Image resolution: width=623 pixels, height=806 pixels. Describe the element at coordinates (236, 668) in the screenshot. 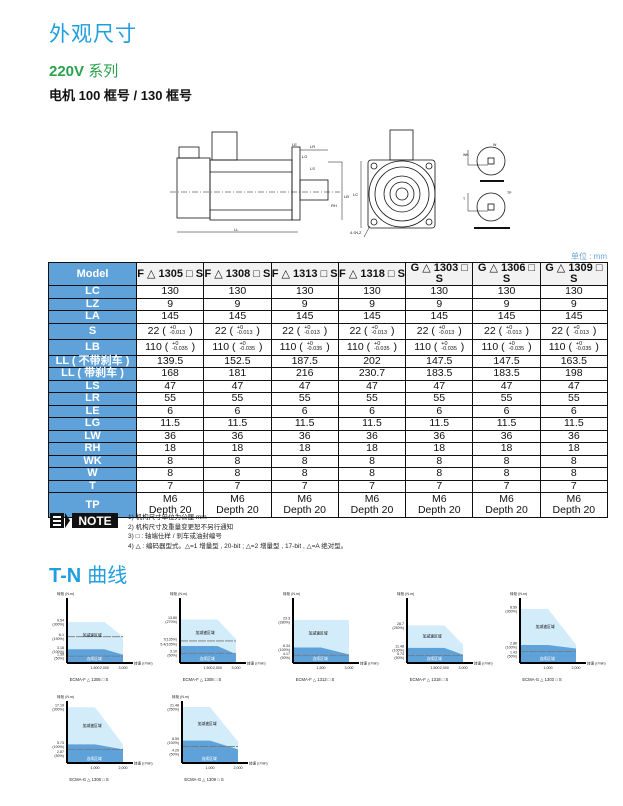

I see `x-tick-label: 3,000` at that location.